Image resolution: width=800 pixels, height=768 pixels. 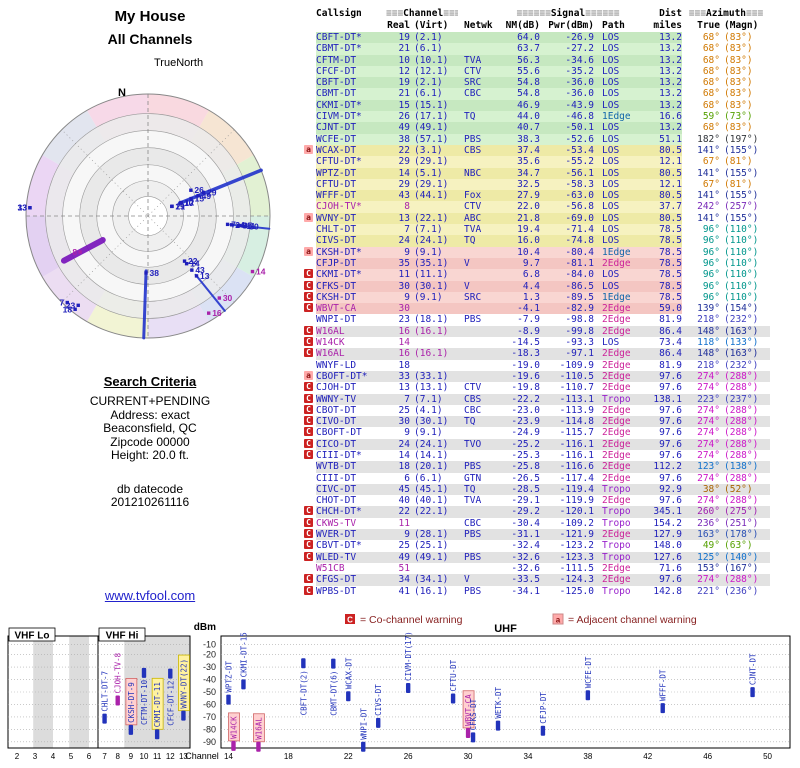 What do you see at coordinates (519, 71) in the screenshot?
I see `cell-nm-db: 55.6` at bounding box center [519, 71].